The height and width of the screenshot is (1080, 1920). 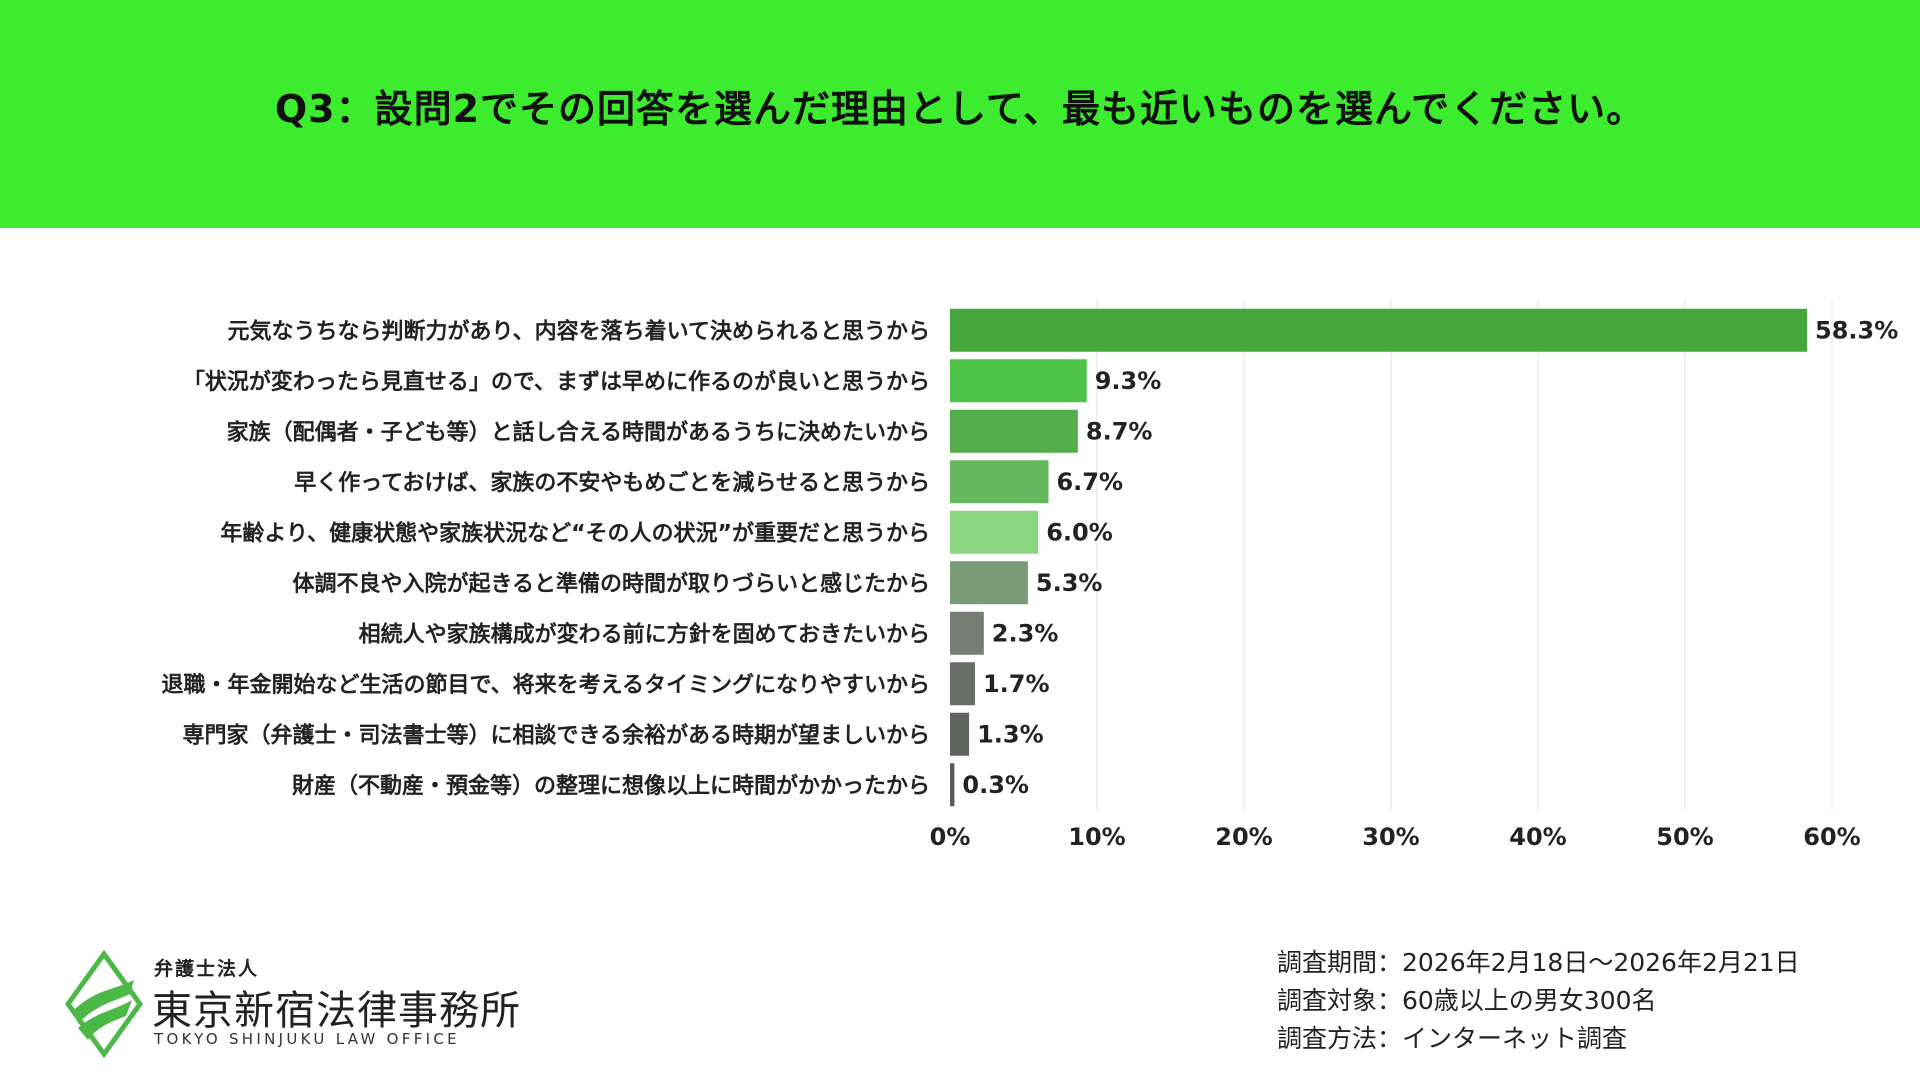 What do you see at coordinates (1684, 837) in the screenshot?
I see `x-tick-label: 50%` at bounding box center [1684, 837].